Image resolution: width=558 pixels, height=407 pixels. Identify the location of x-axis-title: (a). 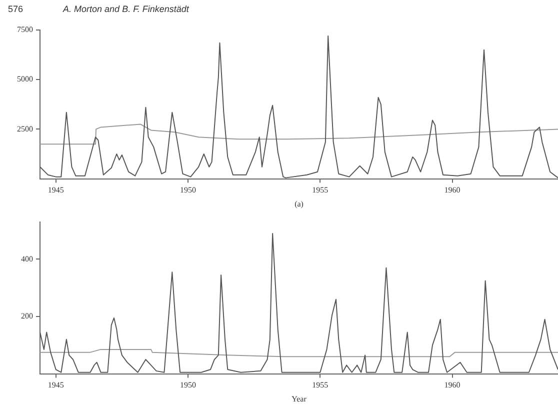
(299, 203).